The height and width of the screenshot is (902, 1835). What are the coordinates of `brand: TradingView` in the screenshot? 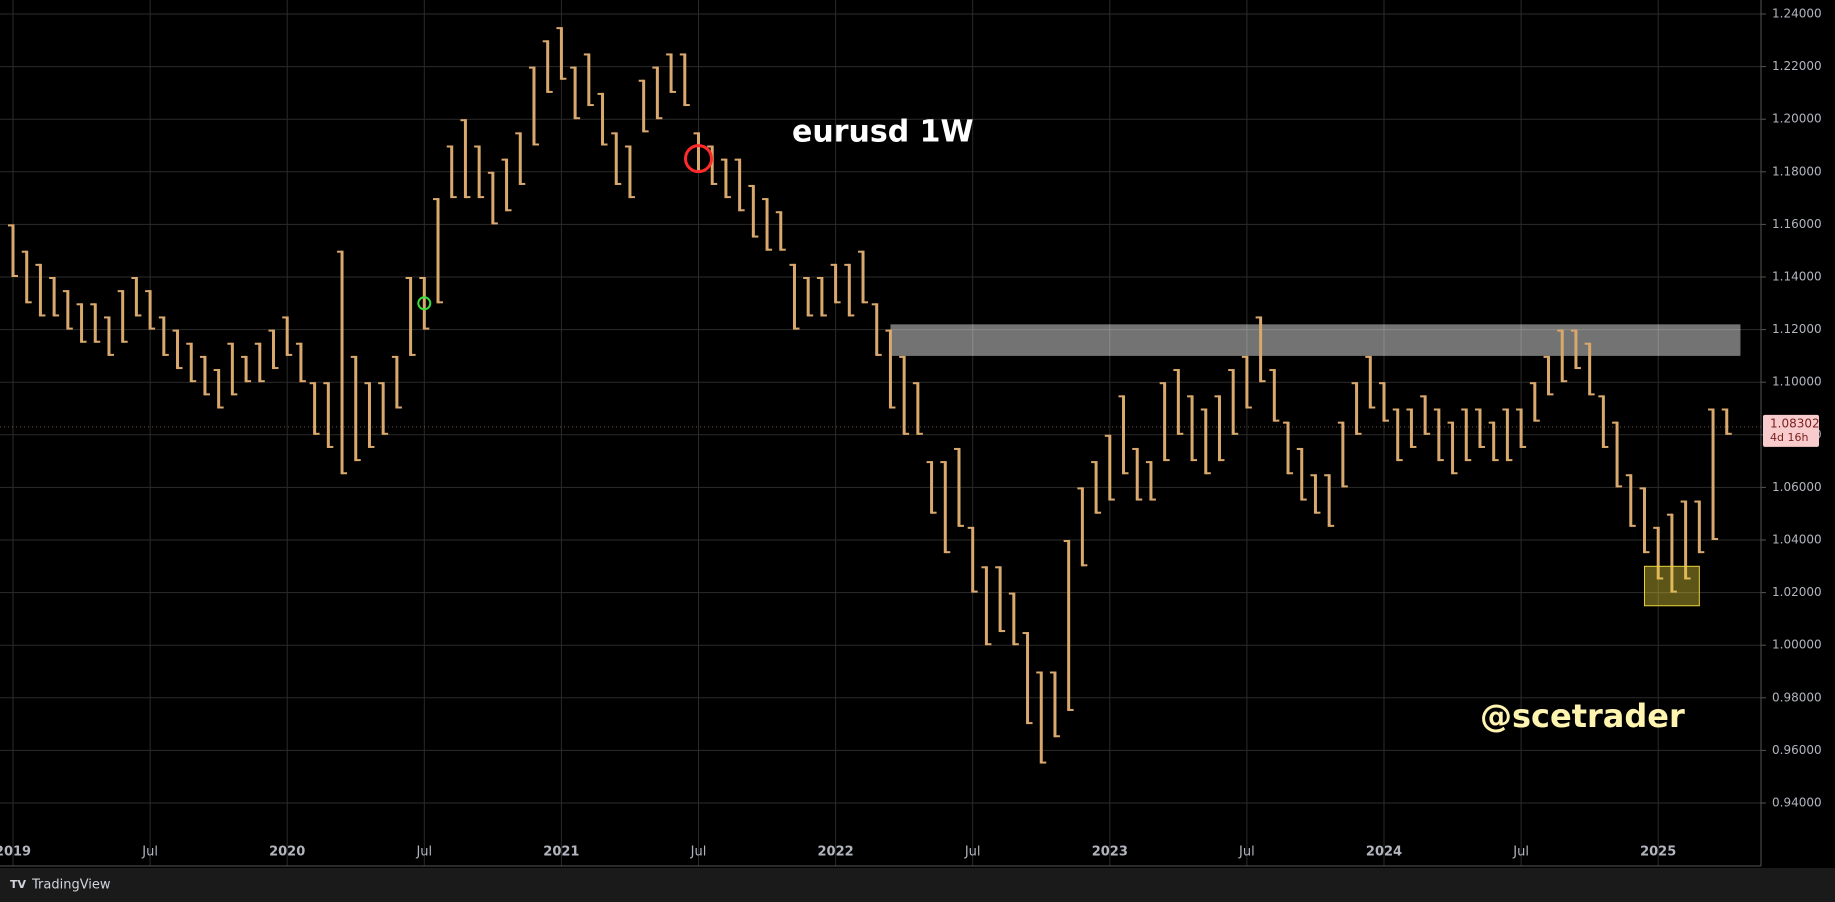 It's located at (71, 885).